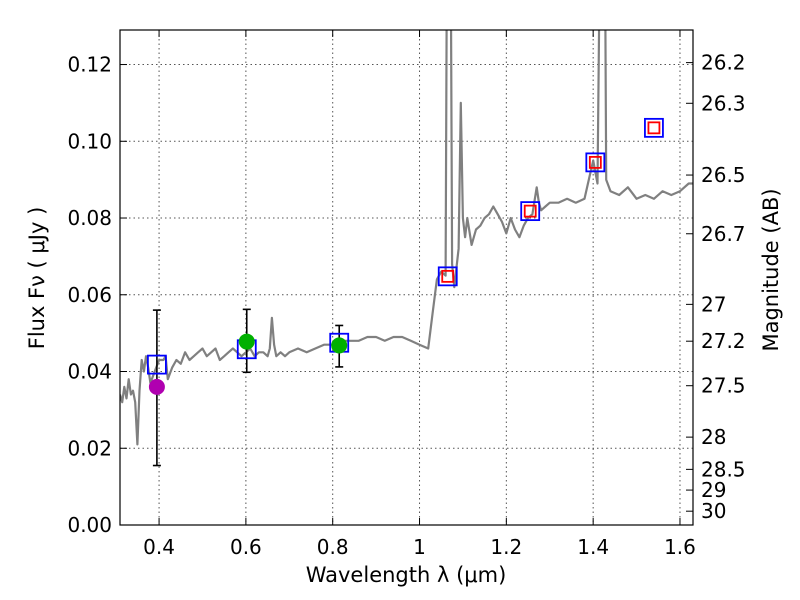 The width and height of the screenshot is (800, 600). I want to click on mag-tick-label: 27, so click(713, 304).